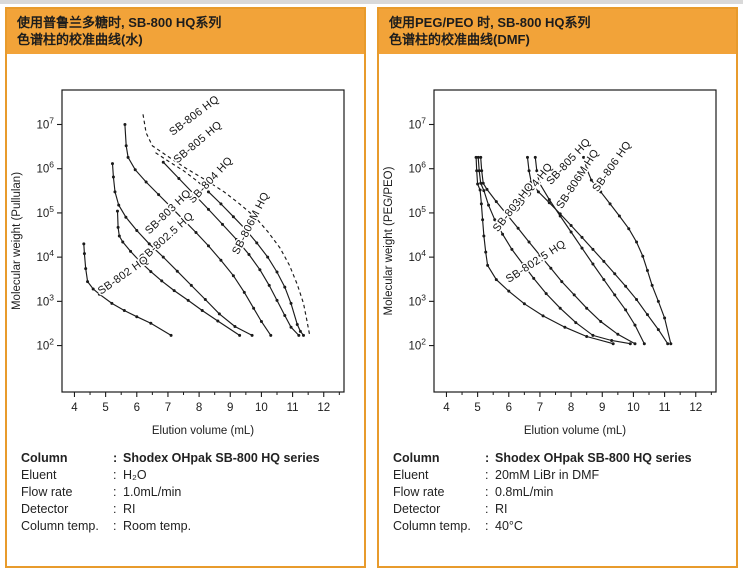 Image resolution: width=743 pixels, height=575 pixels. Describe the element at coordinates (557, 32) in the screenshot. I see `panel-title-right: 使用PEG/PEO 时, SB-800 HQ系列 色谱柱的校准曲线(DMF)` at that location.